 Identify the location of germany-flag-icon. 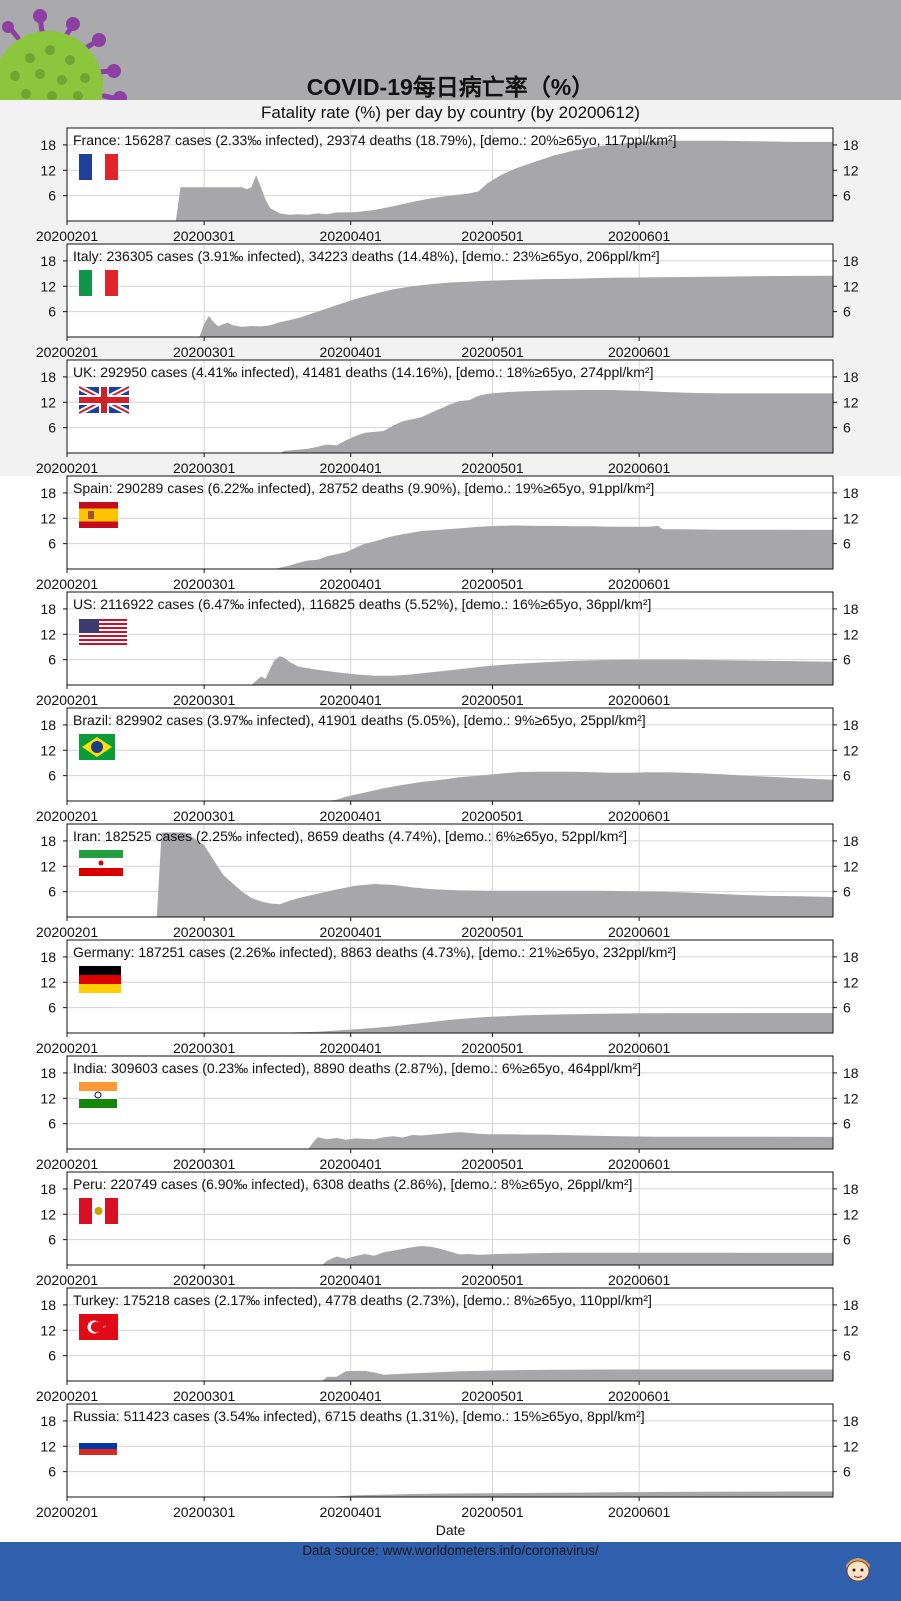
(100, 979).